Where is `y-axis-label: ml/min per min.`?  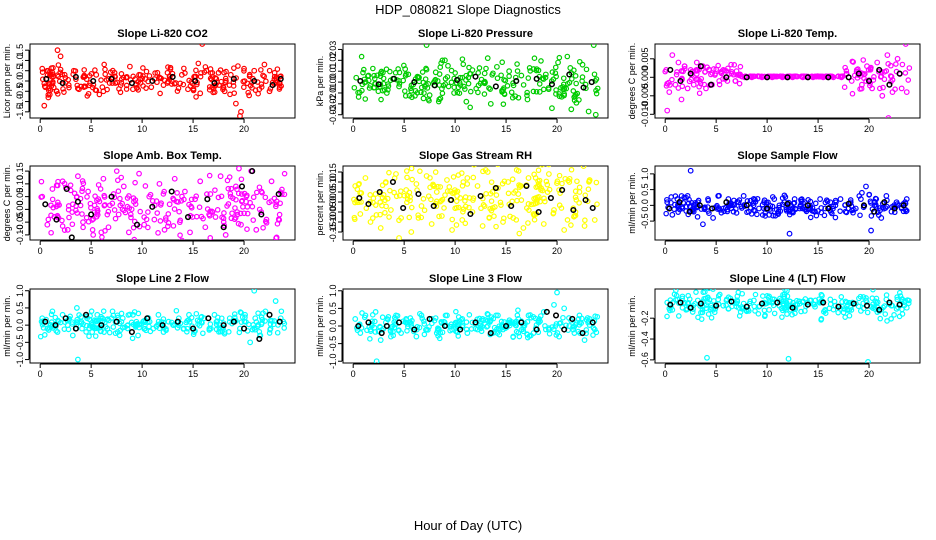
y-axis-label: ml/min per min. is located at coordinates (320, 326).